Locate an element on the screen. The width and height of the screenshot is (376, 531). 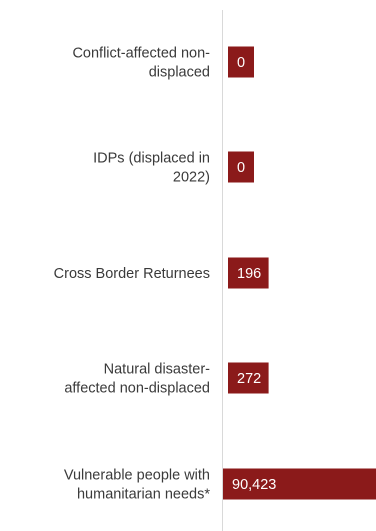
bar-conflict-affected-non-displaced is located at coordinates (241, 62).